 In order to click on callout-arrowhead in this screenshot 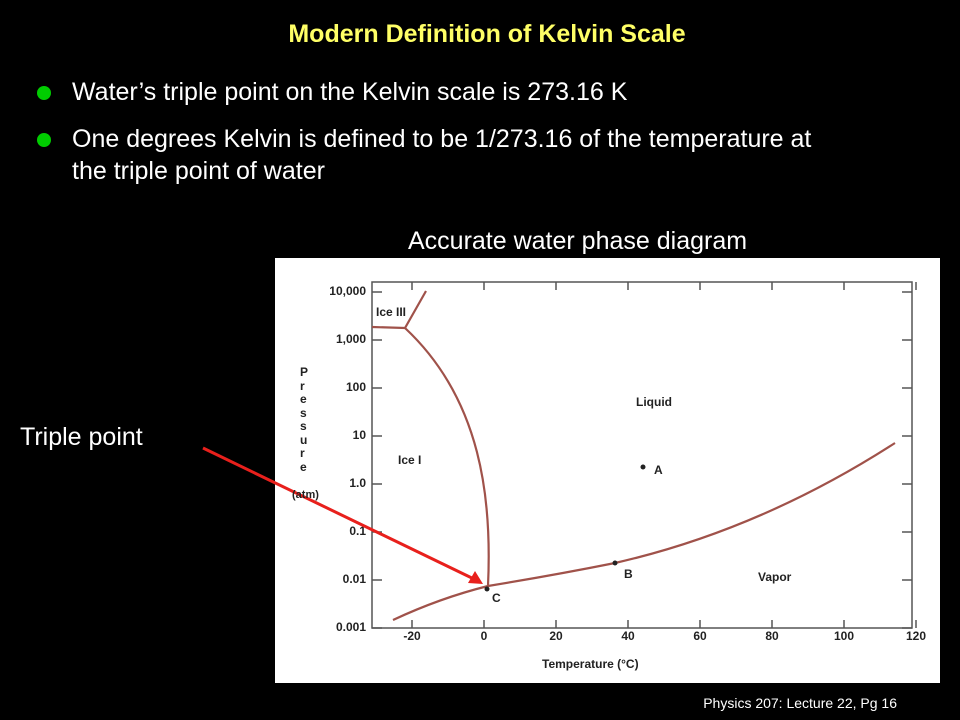, I will do `click(475, 577)`.